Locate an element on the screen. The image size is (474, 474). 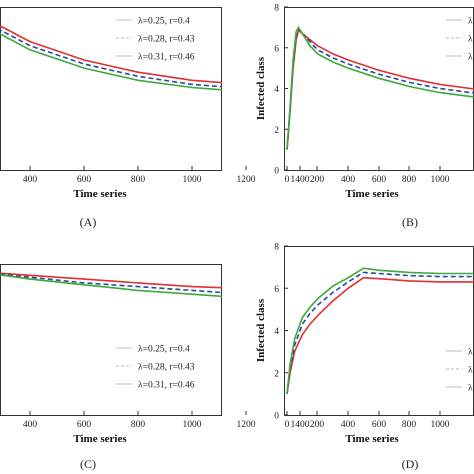
panel-caption: (B) is located at coordinates (410, 222).